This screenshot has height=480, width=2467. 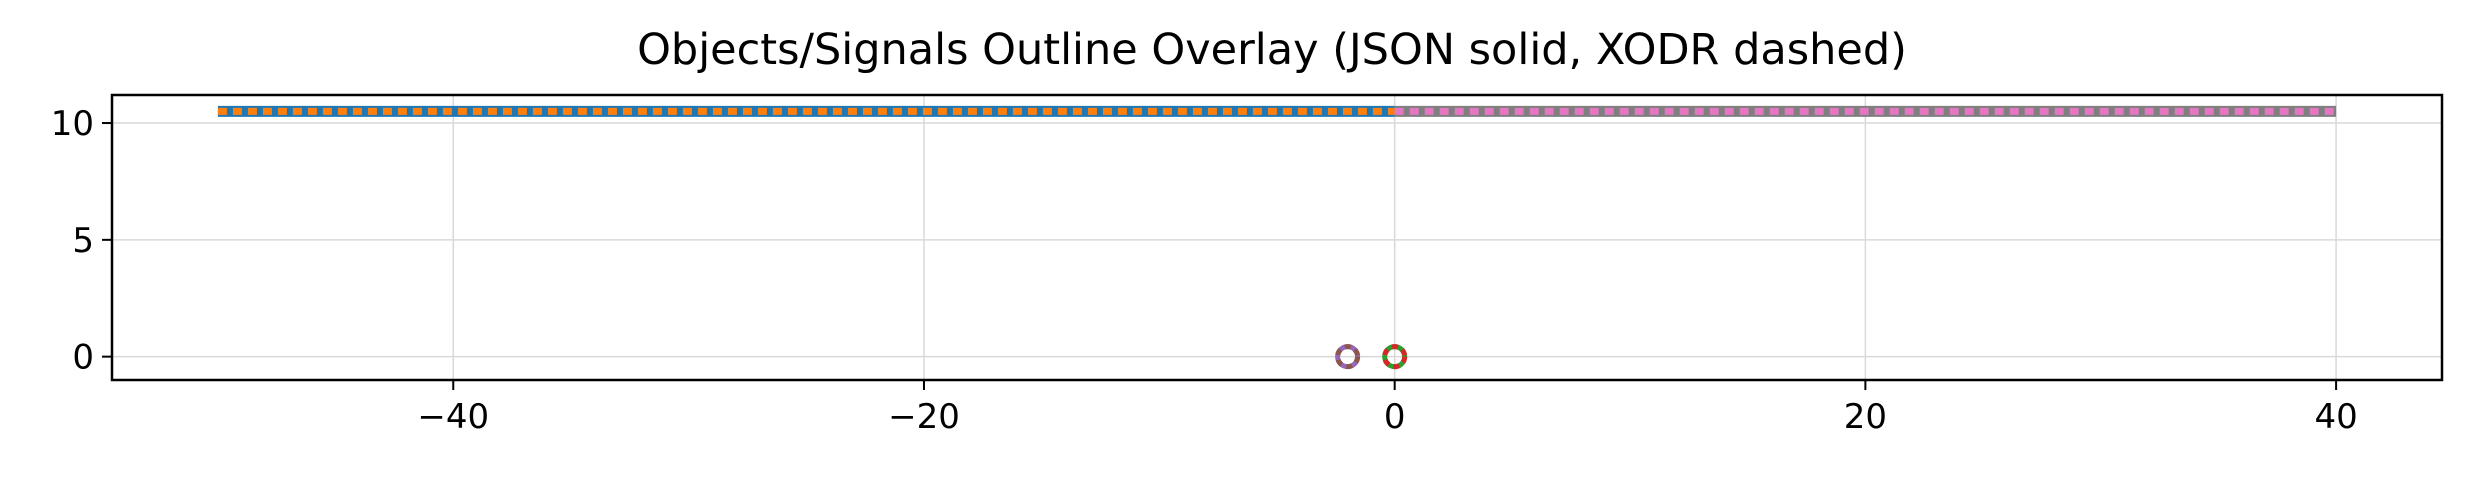 What do you see at coordinates (924, 417) in the screenshot?
I see `x-tick-label: −20` at bounding box center [924, 417].